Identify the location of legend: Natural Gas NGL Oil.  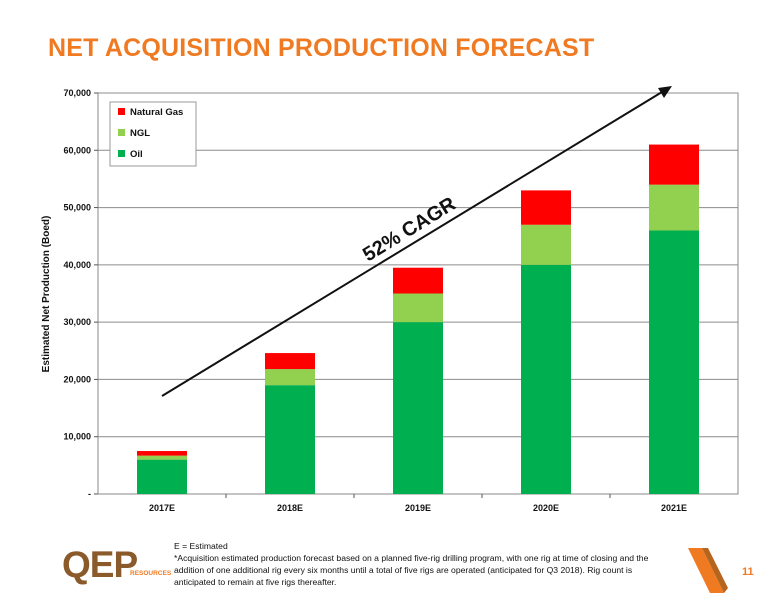
(153, 134).